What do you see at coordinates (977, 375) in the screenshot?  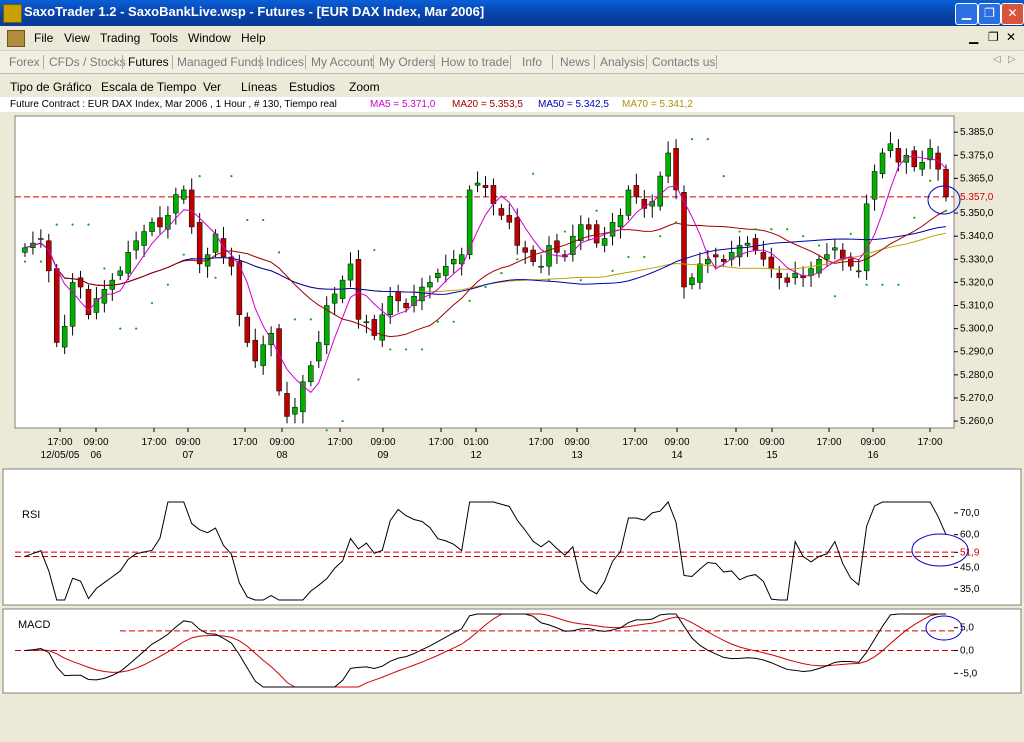 I see `y-tick-label: 5.280,0` at bounding box center [977, 375].